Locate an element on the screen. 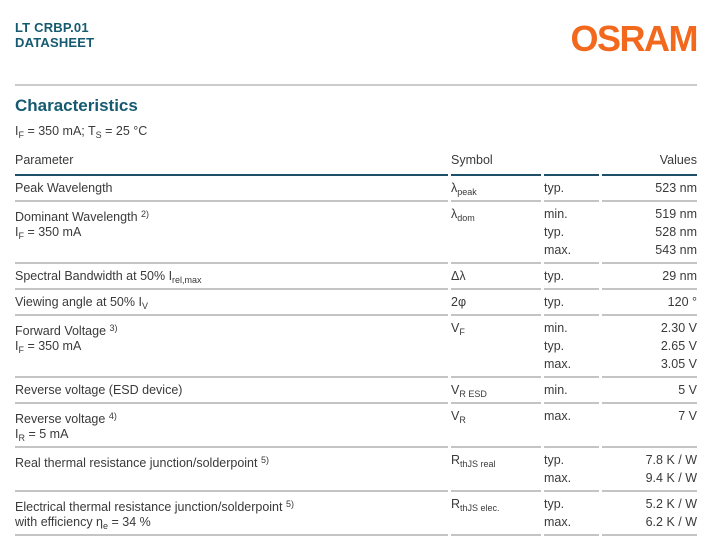 This screenshot has height=557, width=711. symbol-cell: 2φ is located at coordinates (496, 303).